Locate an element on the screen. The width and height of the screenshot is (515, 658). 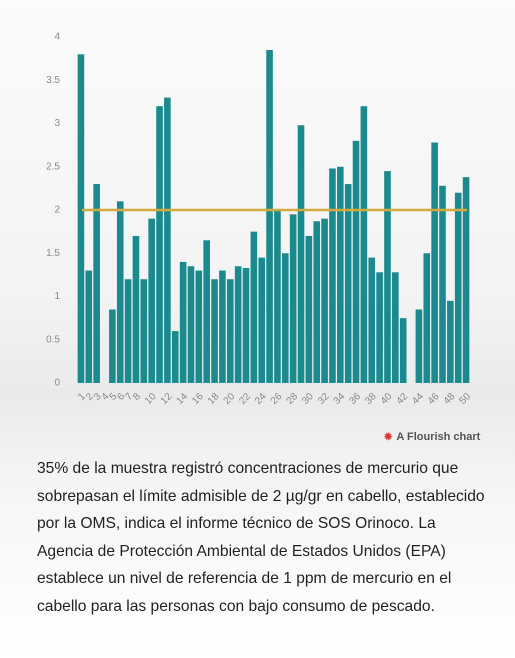
x-tick-label: 42 is located at coordinates (403, 399).